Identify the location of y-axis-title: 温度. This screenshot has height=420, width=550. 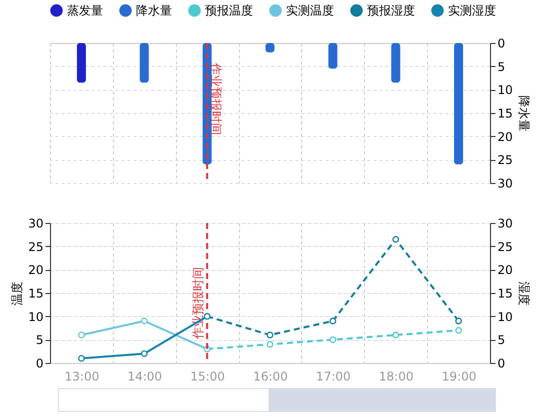
(17, 294).